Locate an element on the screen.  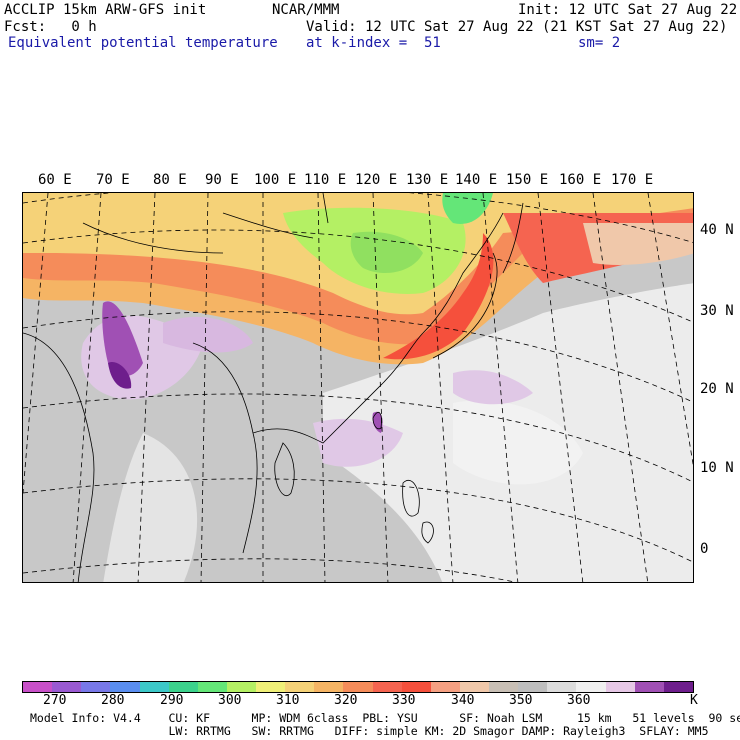
colorbar-label: 340 is located at coordinates (463, 700).